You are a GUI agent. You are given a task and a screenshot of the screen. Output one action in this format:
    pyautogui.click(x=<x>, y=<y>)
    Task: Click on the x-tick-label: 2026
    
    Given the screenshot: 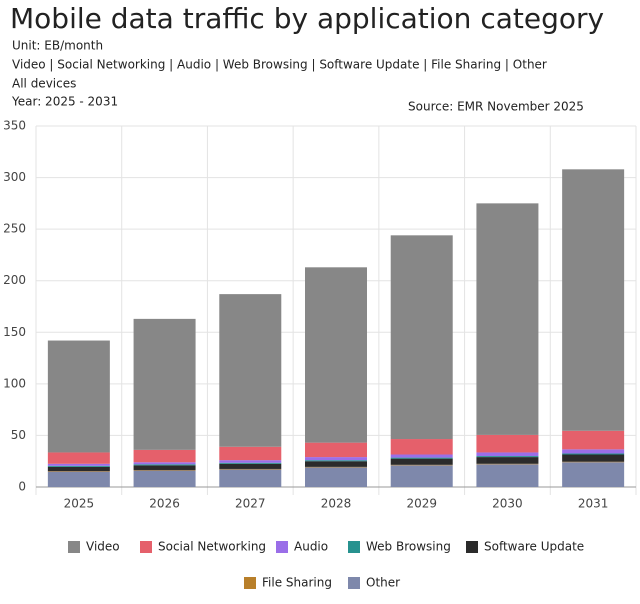 What is the action you would take?
    pyautogui.click(x=164, y=504)
    